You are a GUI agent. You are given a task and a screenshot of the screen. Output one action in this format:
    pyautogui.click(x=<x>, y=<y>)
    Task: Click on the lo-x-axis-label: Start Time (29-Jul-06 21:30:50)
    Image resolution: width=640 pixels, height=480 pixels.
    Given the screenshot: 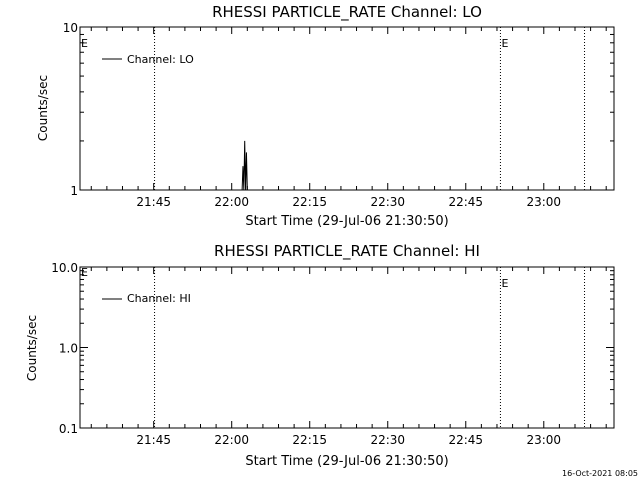 What is the action you would take?
    pyautogui.click(x=346, y=221)
    